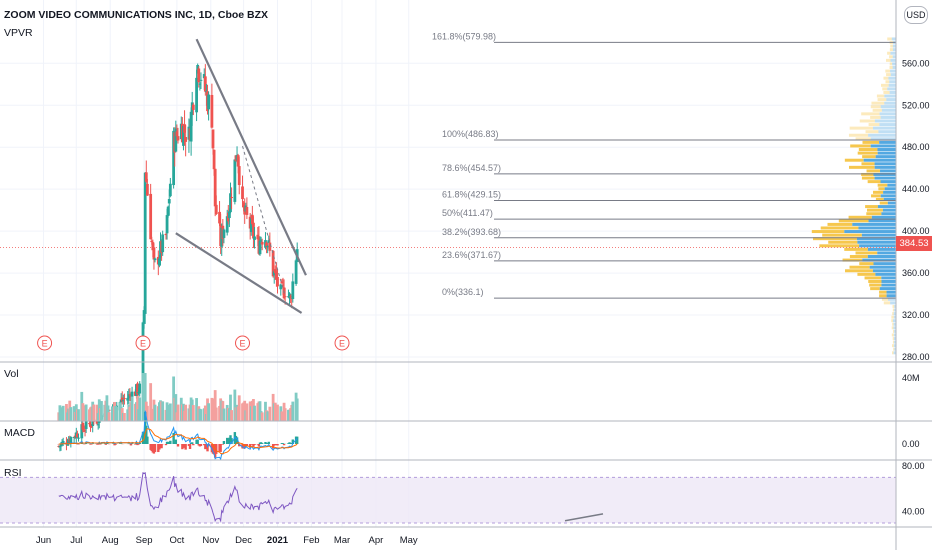 This screenshot has height=550, width=932. What do you see at coordinates (243, 540) in the screenshot?
I see `x-tick-label: Dec` at bounding box center [243, 540].